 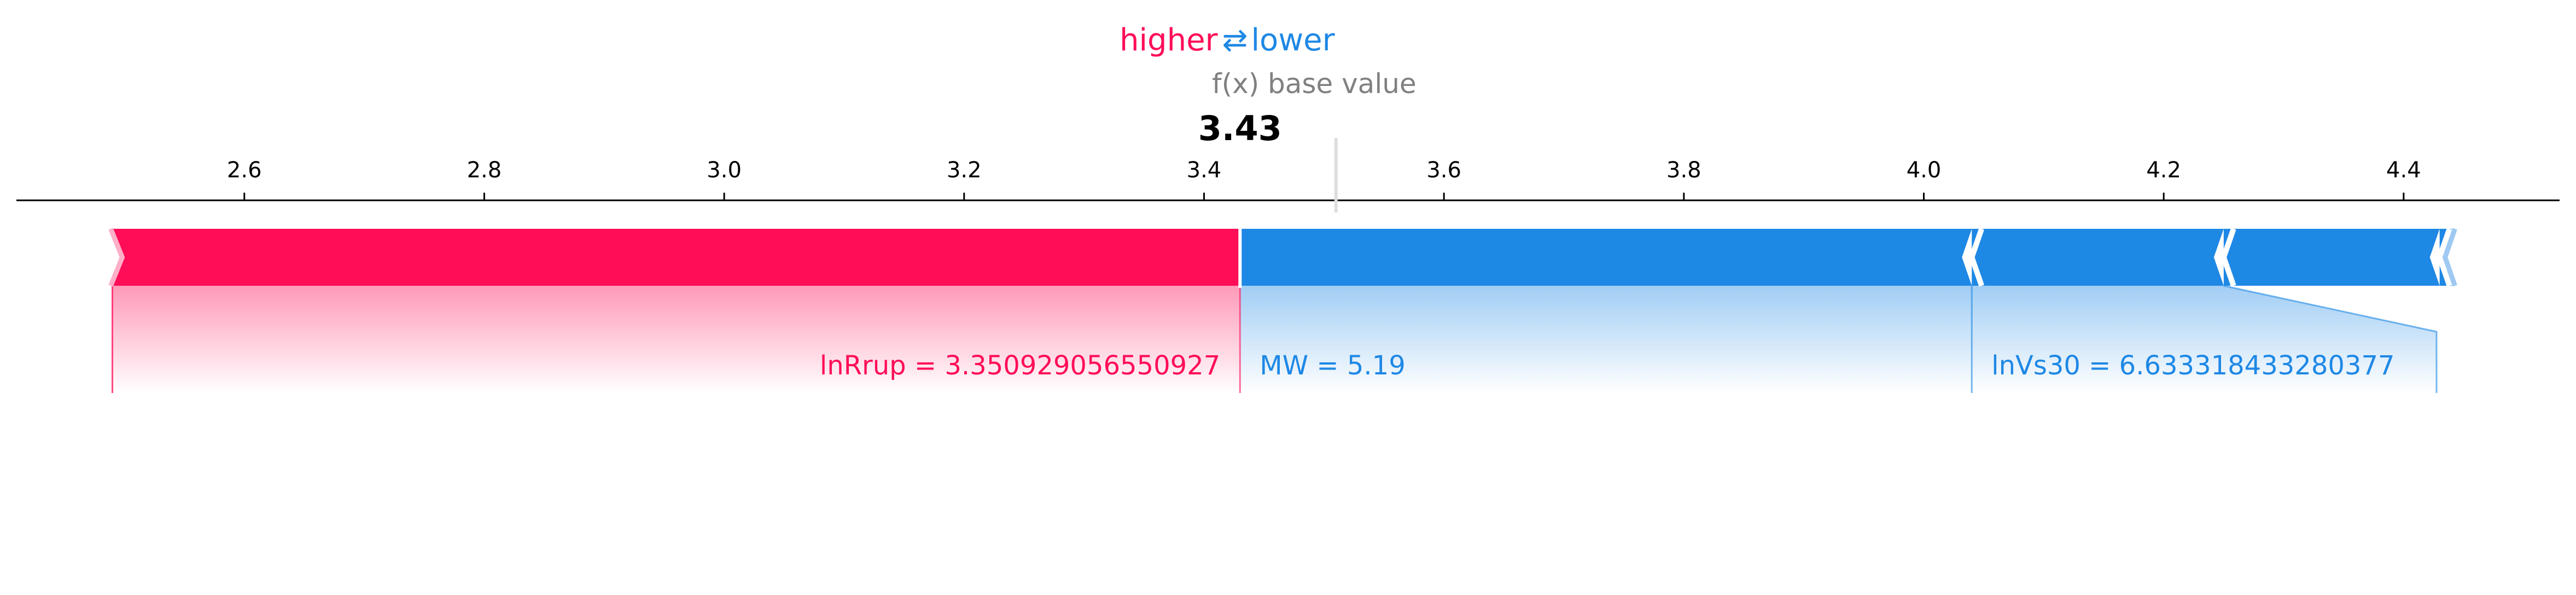 What do you see at coordinates (964, 170) in the screenshot?
I see `x-tick-label: 3.2` at bounding box center [964, 170].